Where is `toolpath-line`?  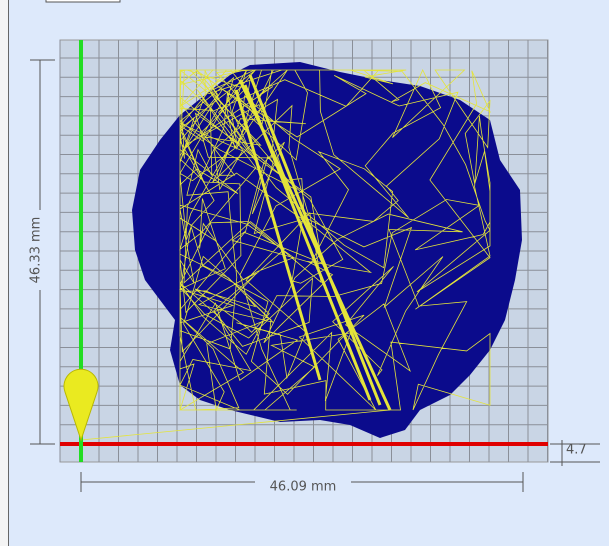
toolpath-line is located at coordinates (235, 425).